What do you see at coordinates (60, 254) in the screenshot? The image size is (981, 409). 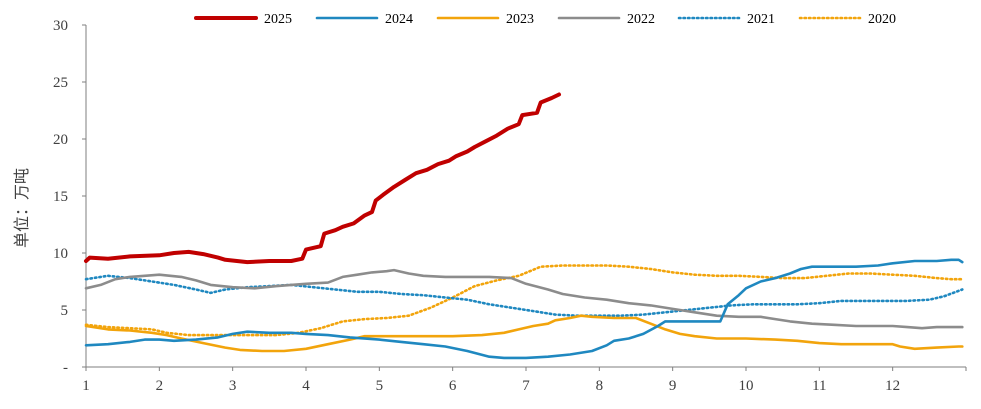 I see `y-tick-label: 10` at bounding box center [60, 254].